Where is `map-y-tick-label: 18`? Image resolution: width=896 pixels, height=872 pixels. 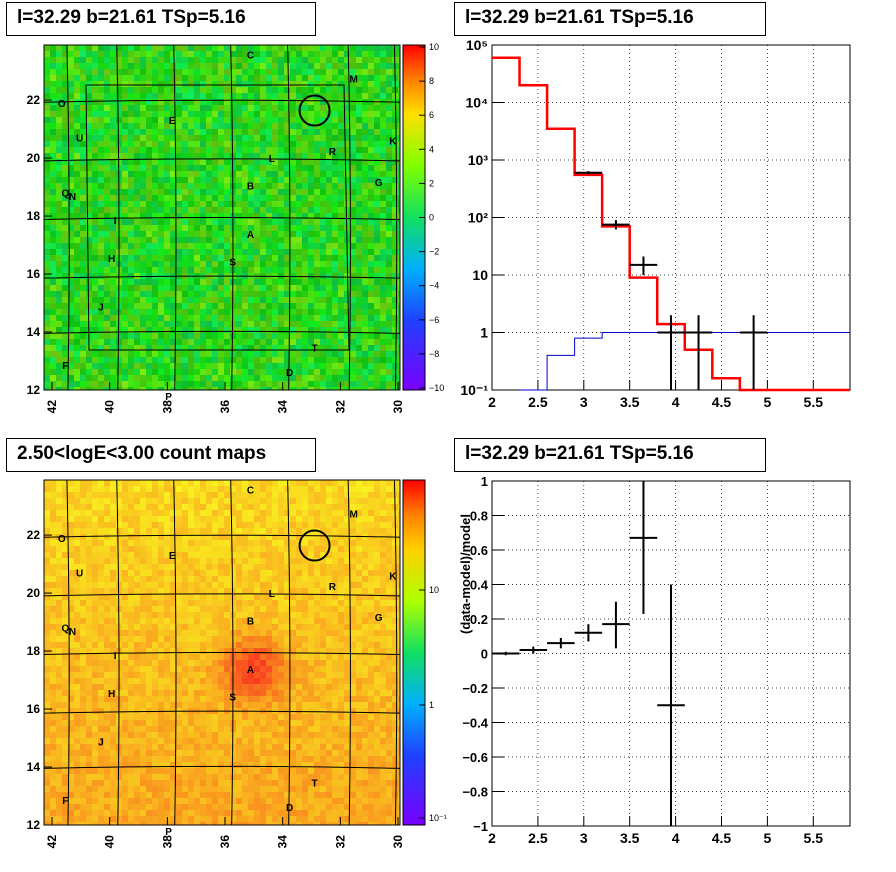 map-y-tick-label: 18 is located at coordinates (34, 216).